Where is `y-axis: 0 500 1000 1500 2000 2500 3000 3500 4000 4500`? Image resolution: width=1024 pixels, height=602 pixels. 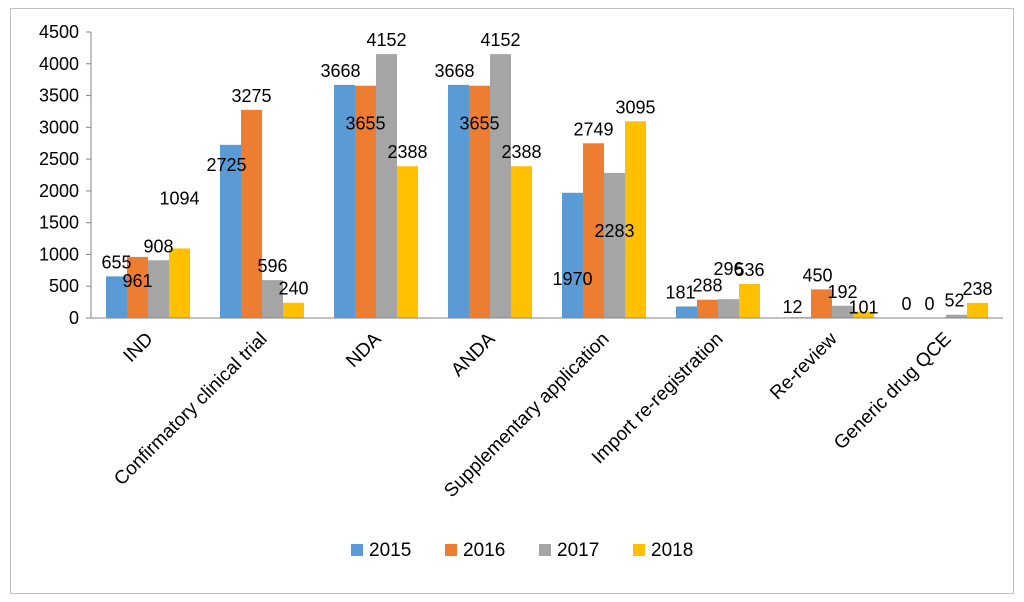 y-axis: 0 500 1000 1500 2000 2500 3000 3500 4000 4500 is located at coordinates (65, 175).